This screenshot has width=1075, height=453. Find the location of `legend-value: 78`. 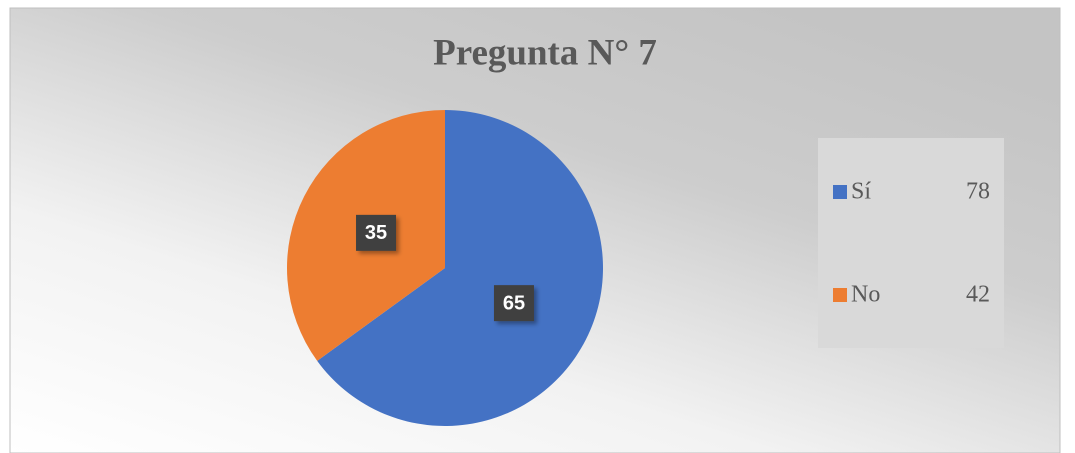

legend-value: 78 is located at coordinates (978, 192).